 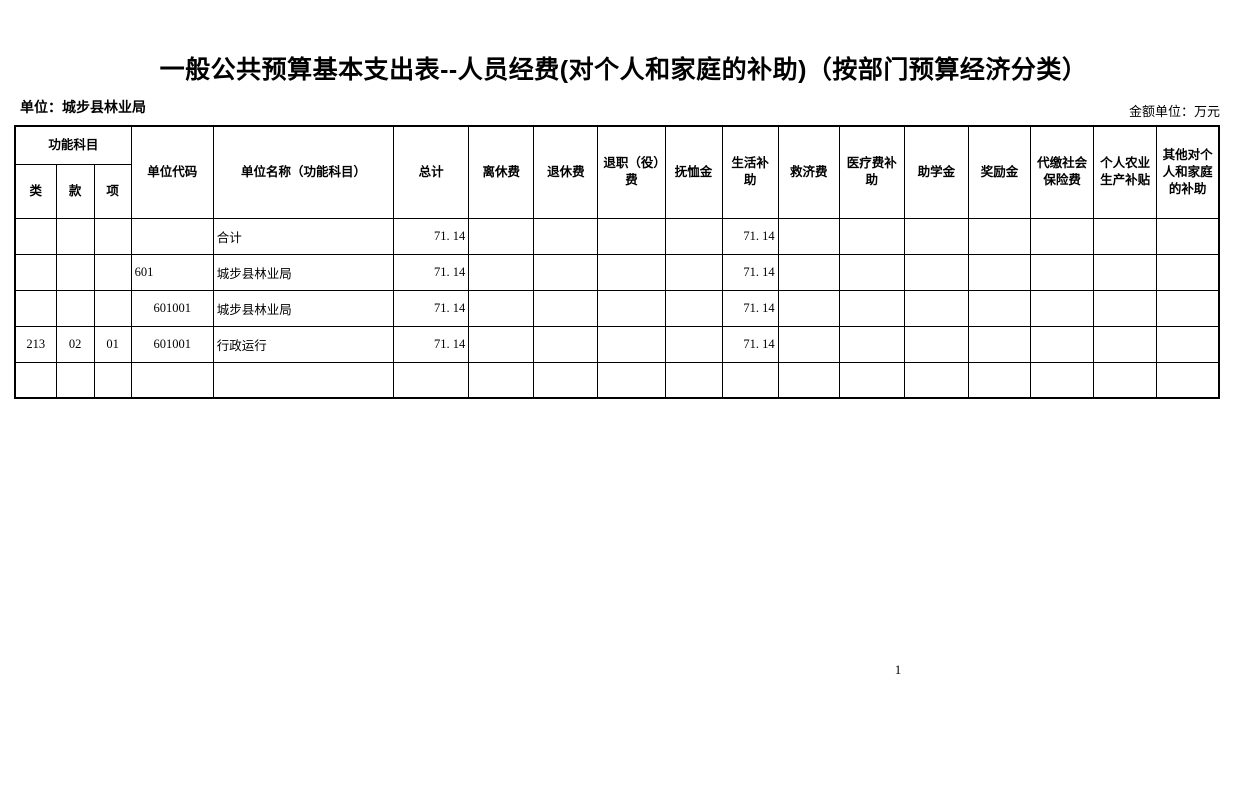 I want to click on header-func-group: 功能科目, so click(x=73, y=145).